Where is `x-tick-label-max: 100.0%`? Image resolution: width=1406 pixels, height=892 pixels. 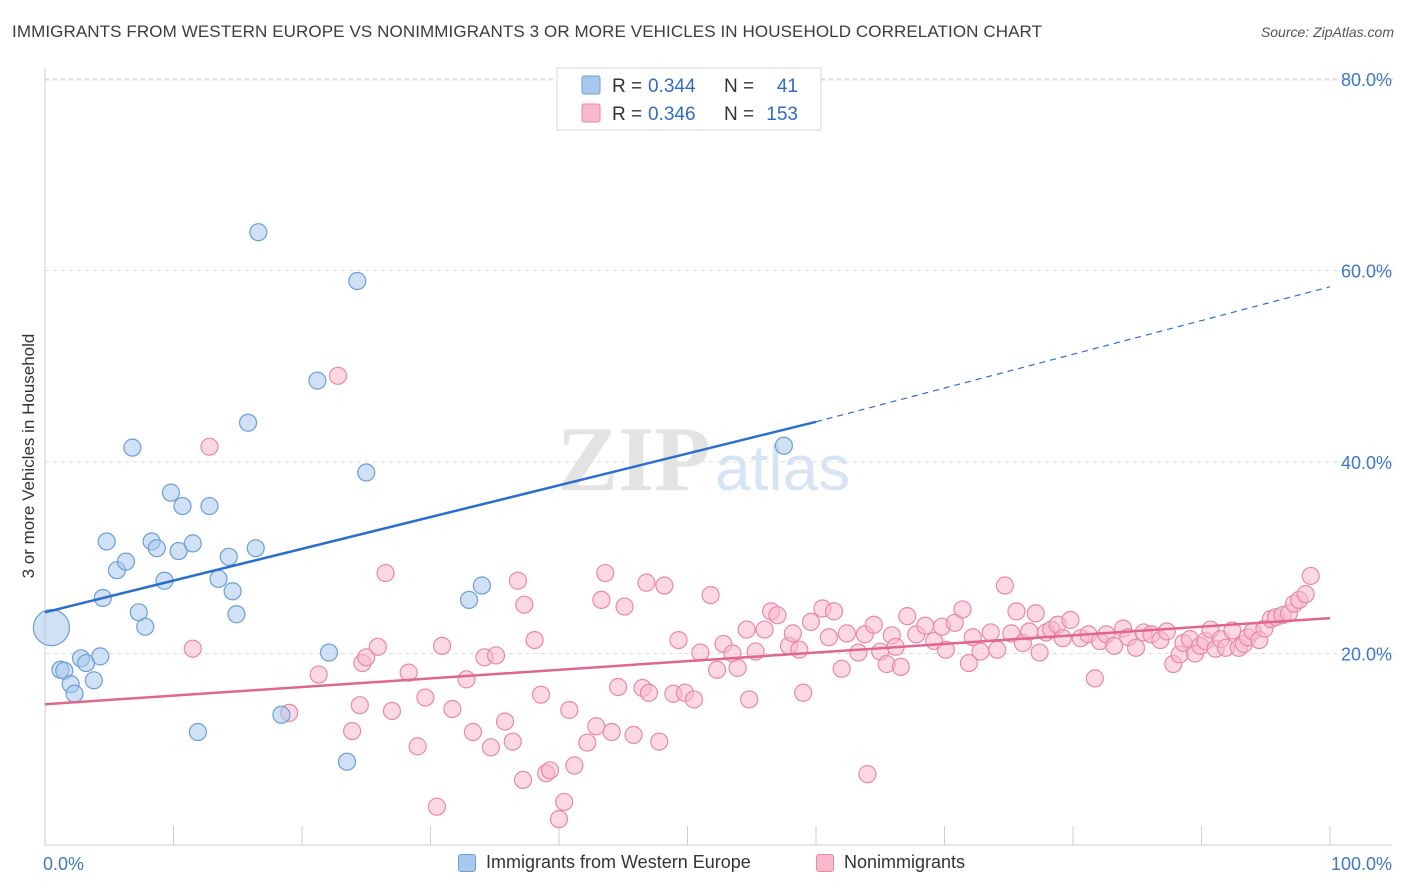
x-tick-label-max: 100.0% is located at coordinates (1361, 864).